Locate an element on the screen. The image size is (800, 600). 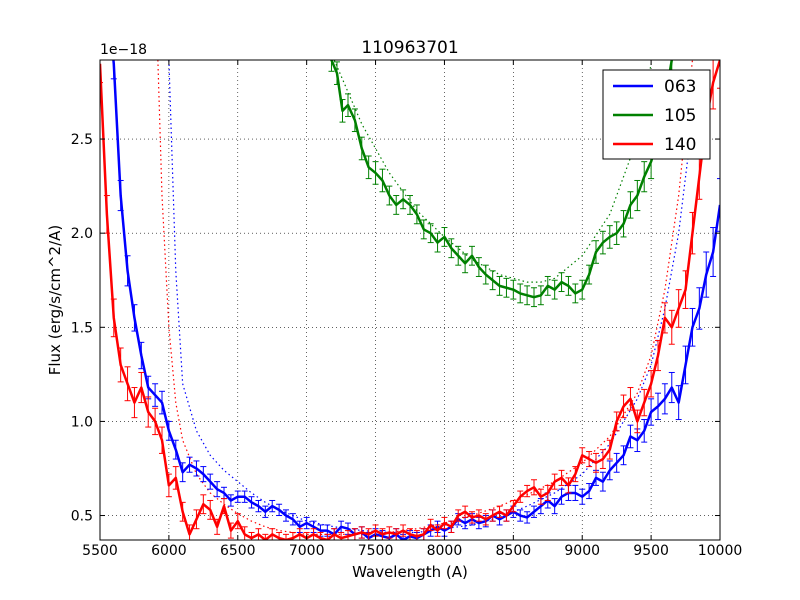
y-axis-label: Flux (erg/s/cm^2/A) is located at coordinates (55, 300).